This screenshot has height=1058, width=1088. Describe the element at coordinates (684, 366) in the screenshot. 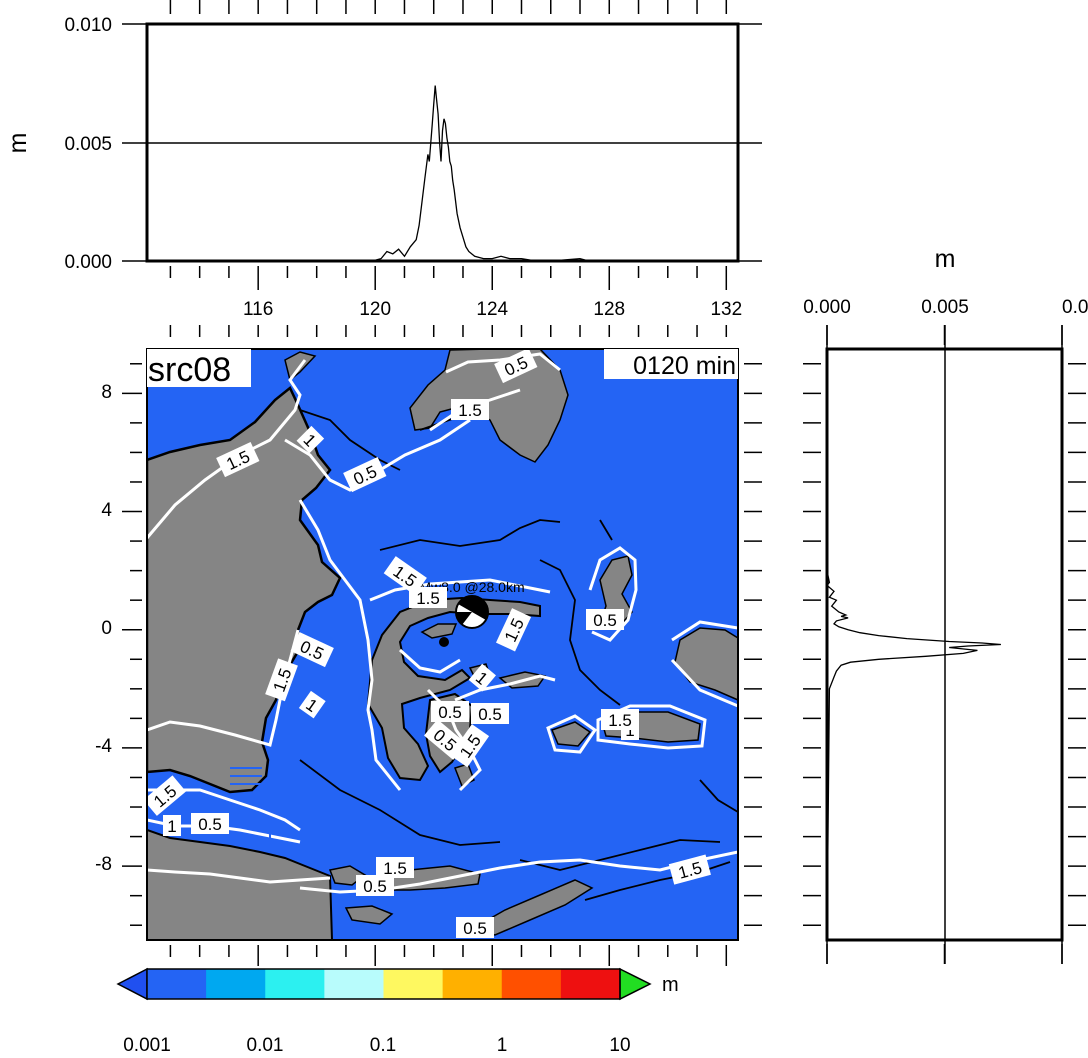

I see `map-time-label: 0120 min` at that location.